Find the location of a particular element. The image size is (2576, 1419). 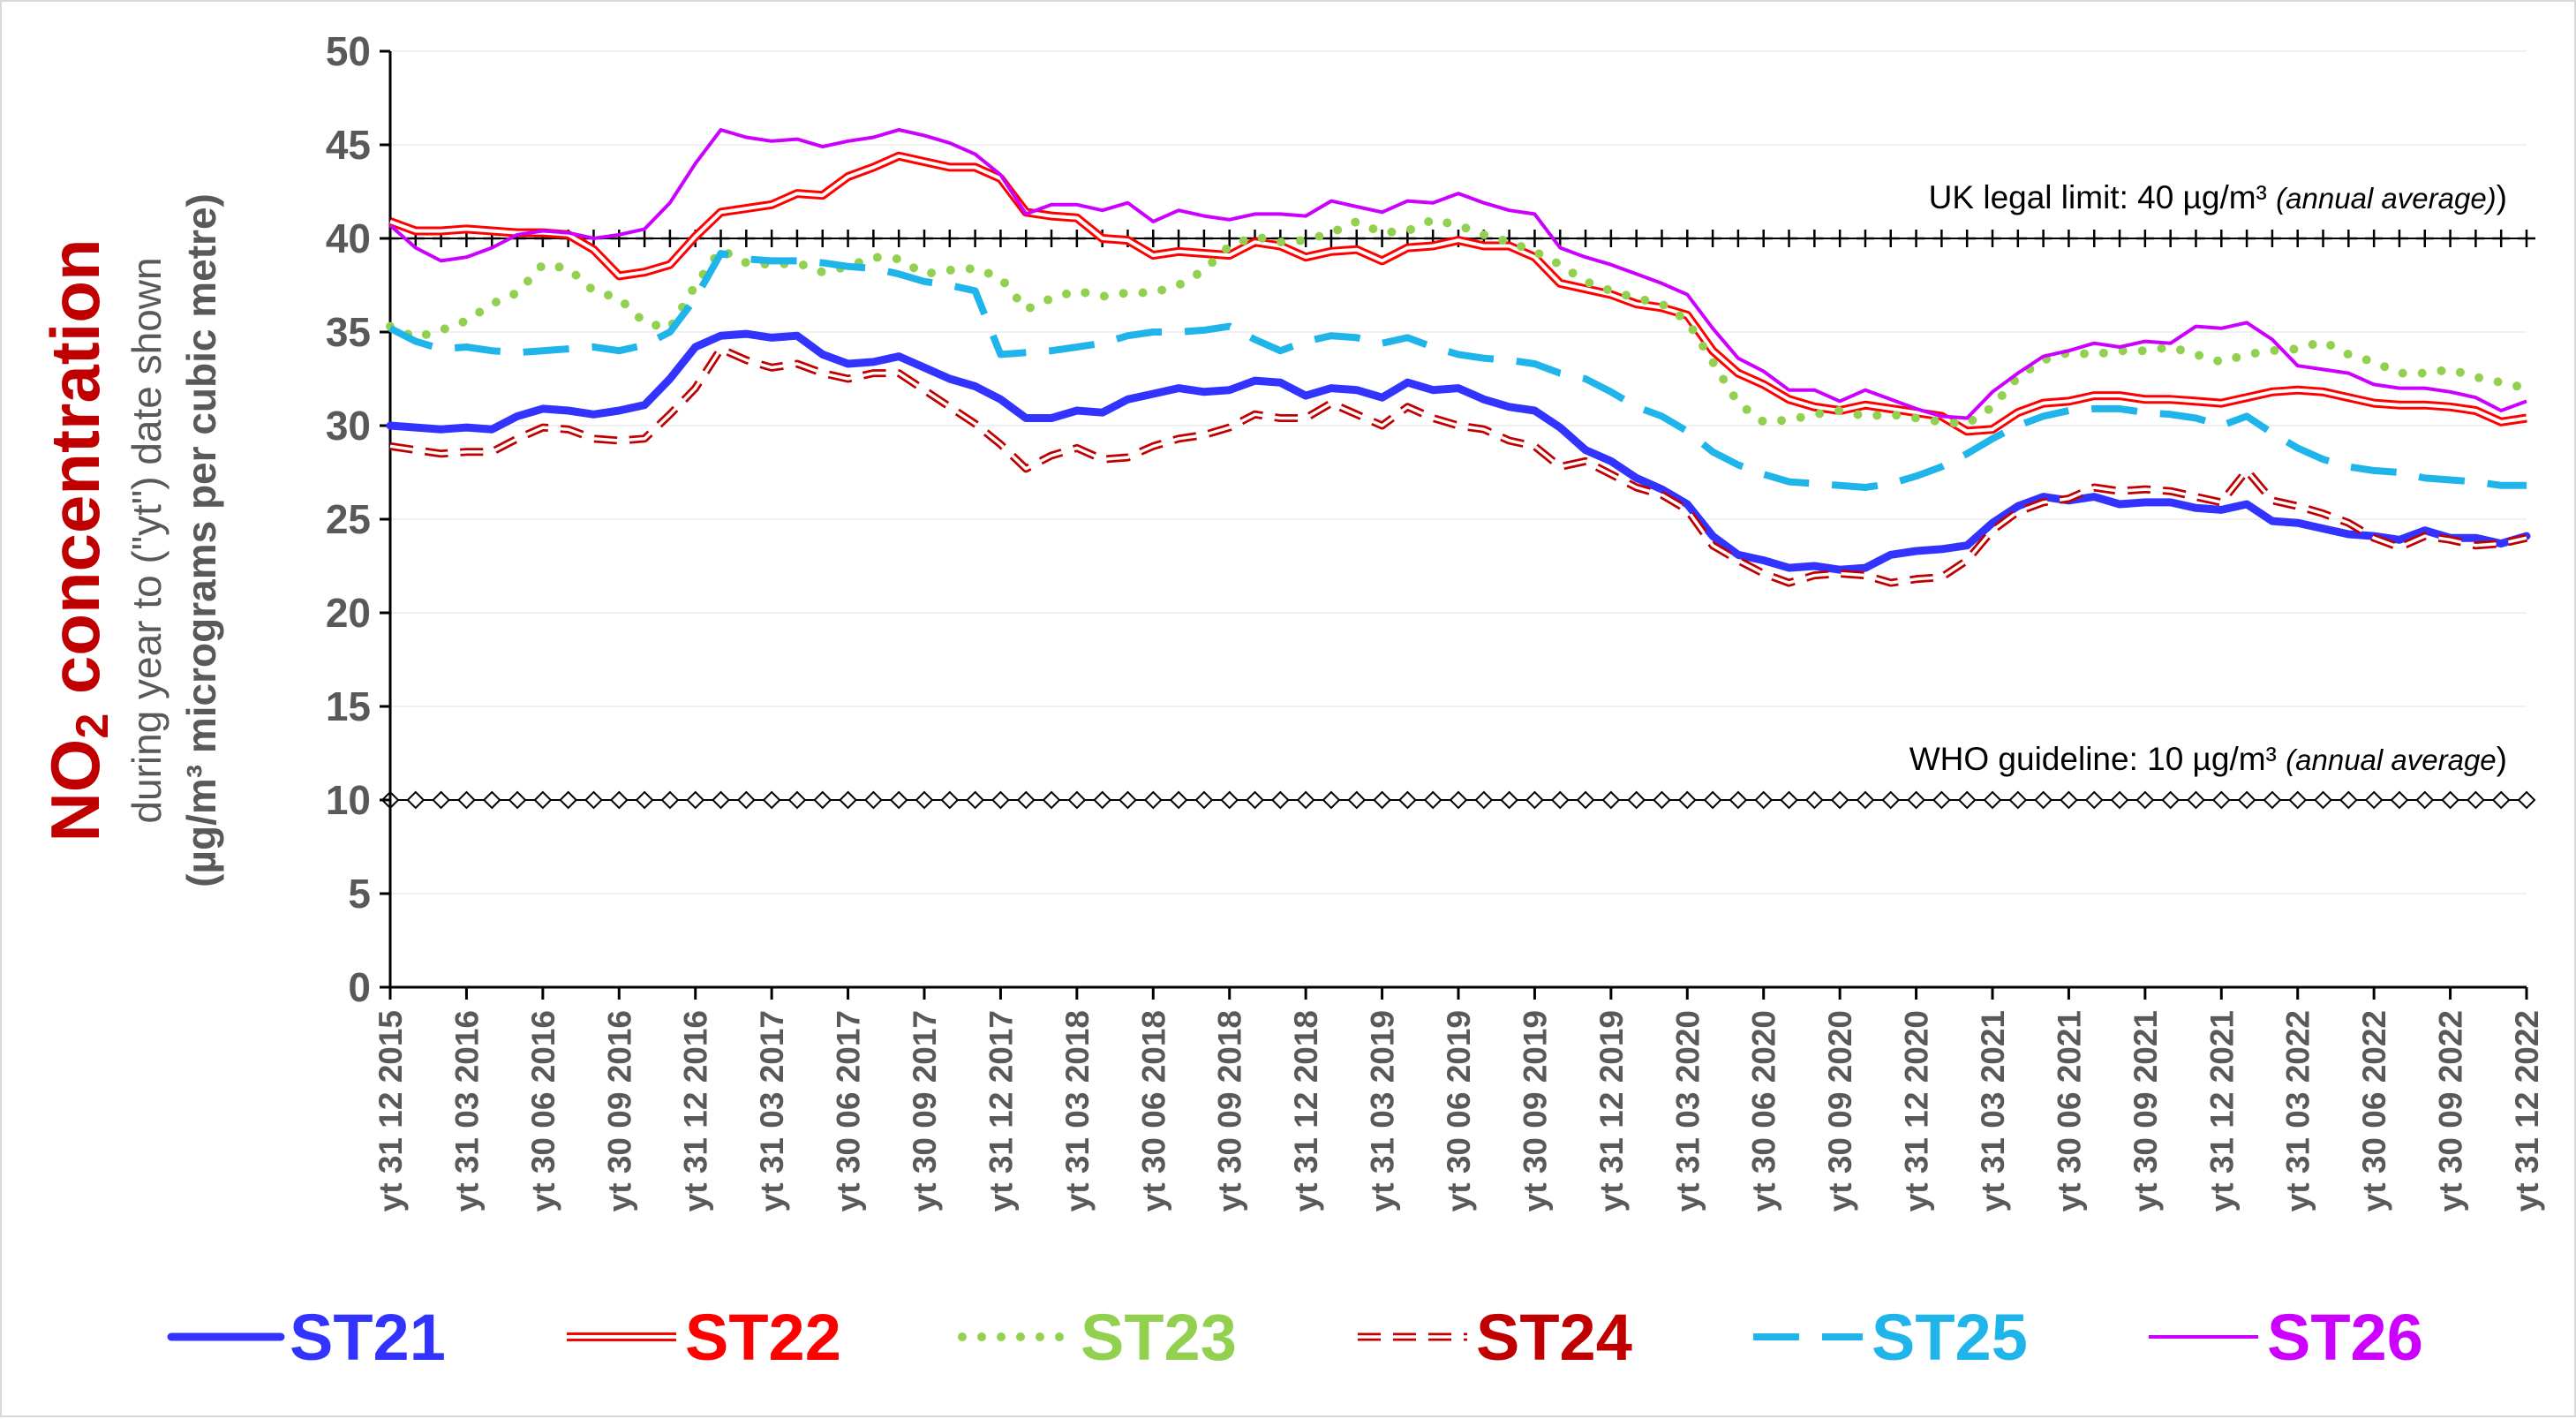

legend-label-st25: ST25 is located at coordinates (1950, 1338).